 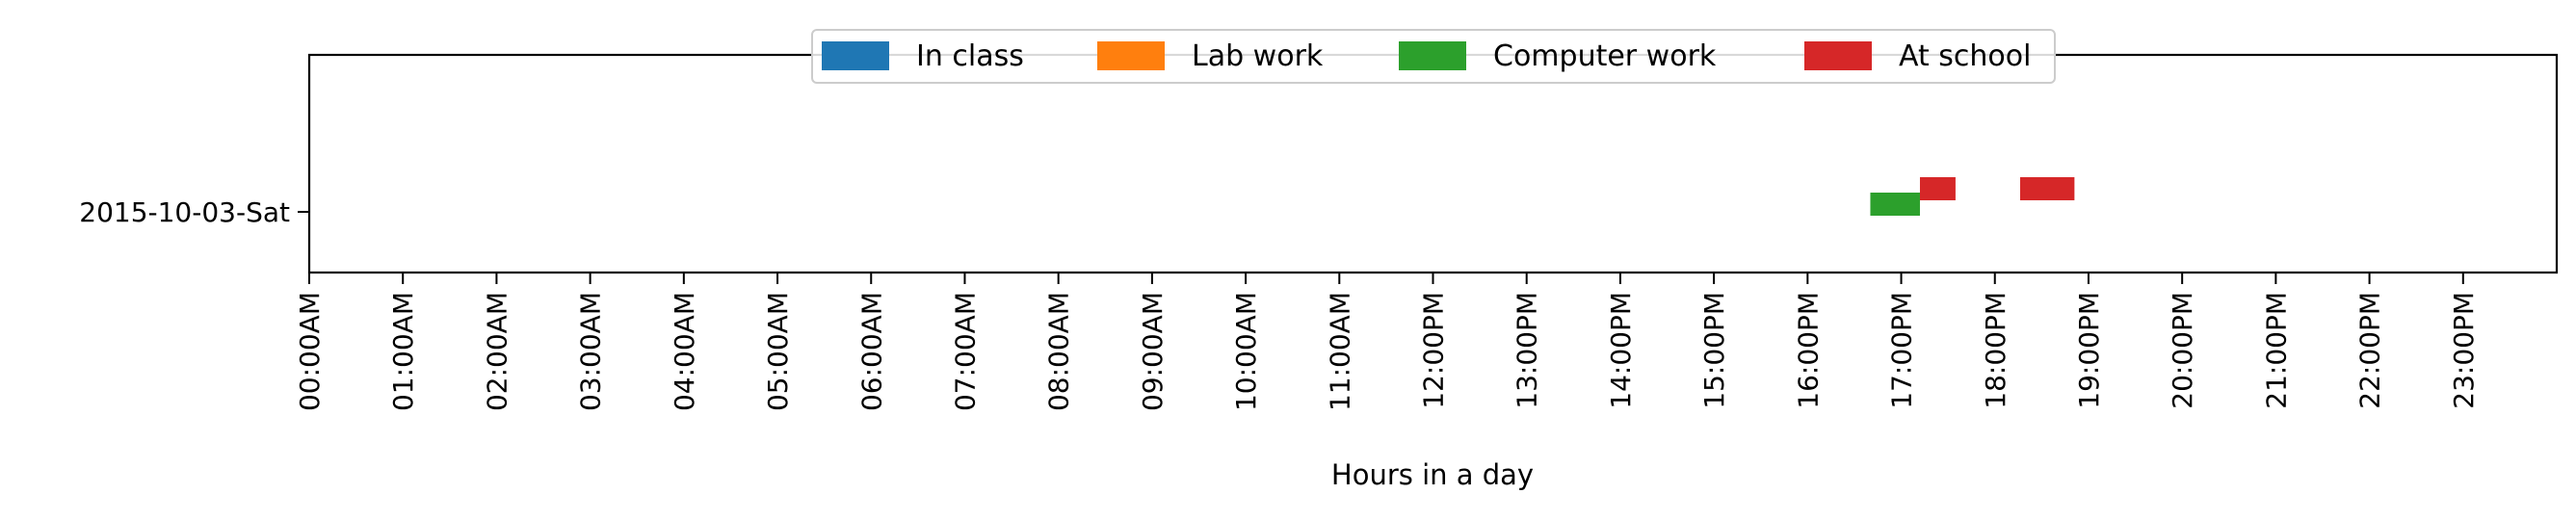 I want to click on x-tick-label: 22:00PM, so click(x=2370, y=351).